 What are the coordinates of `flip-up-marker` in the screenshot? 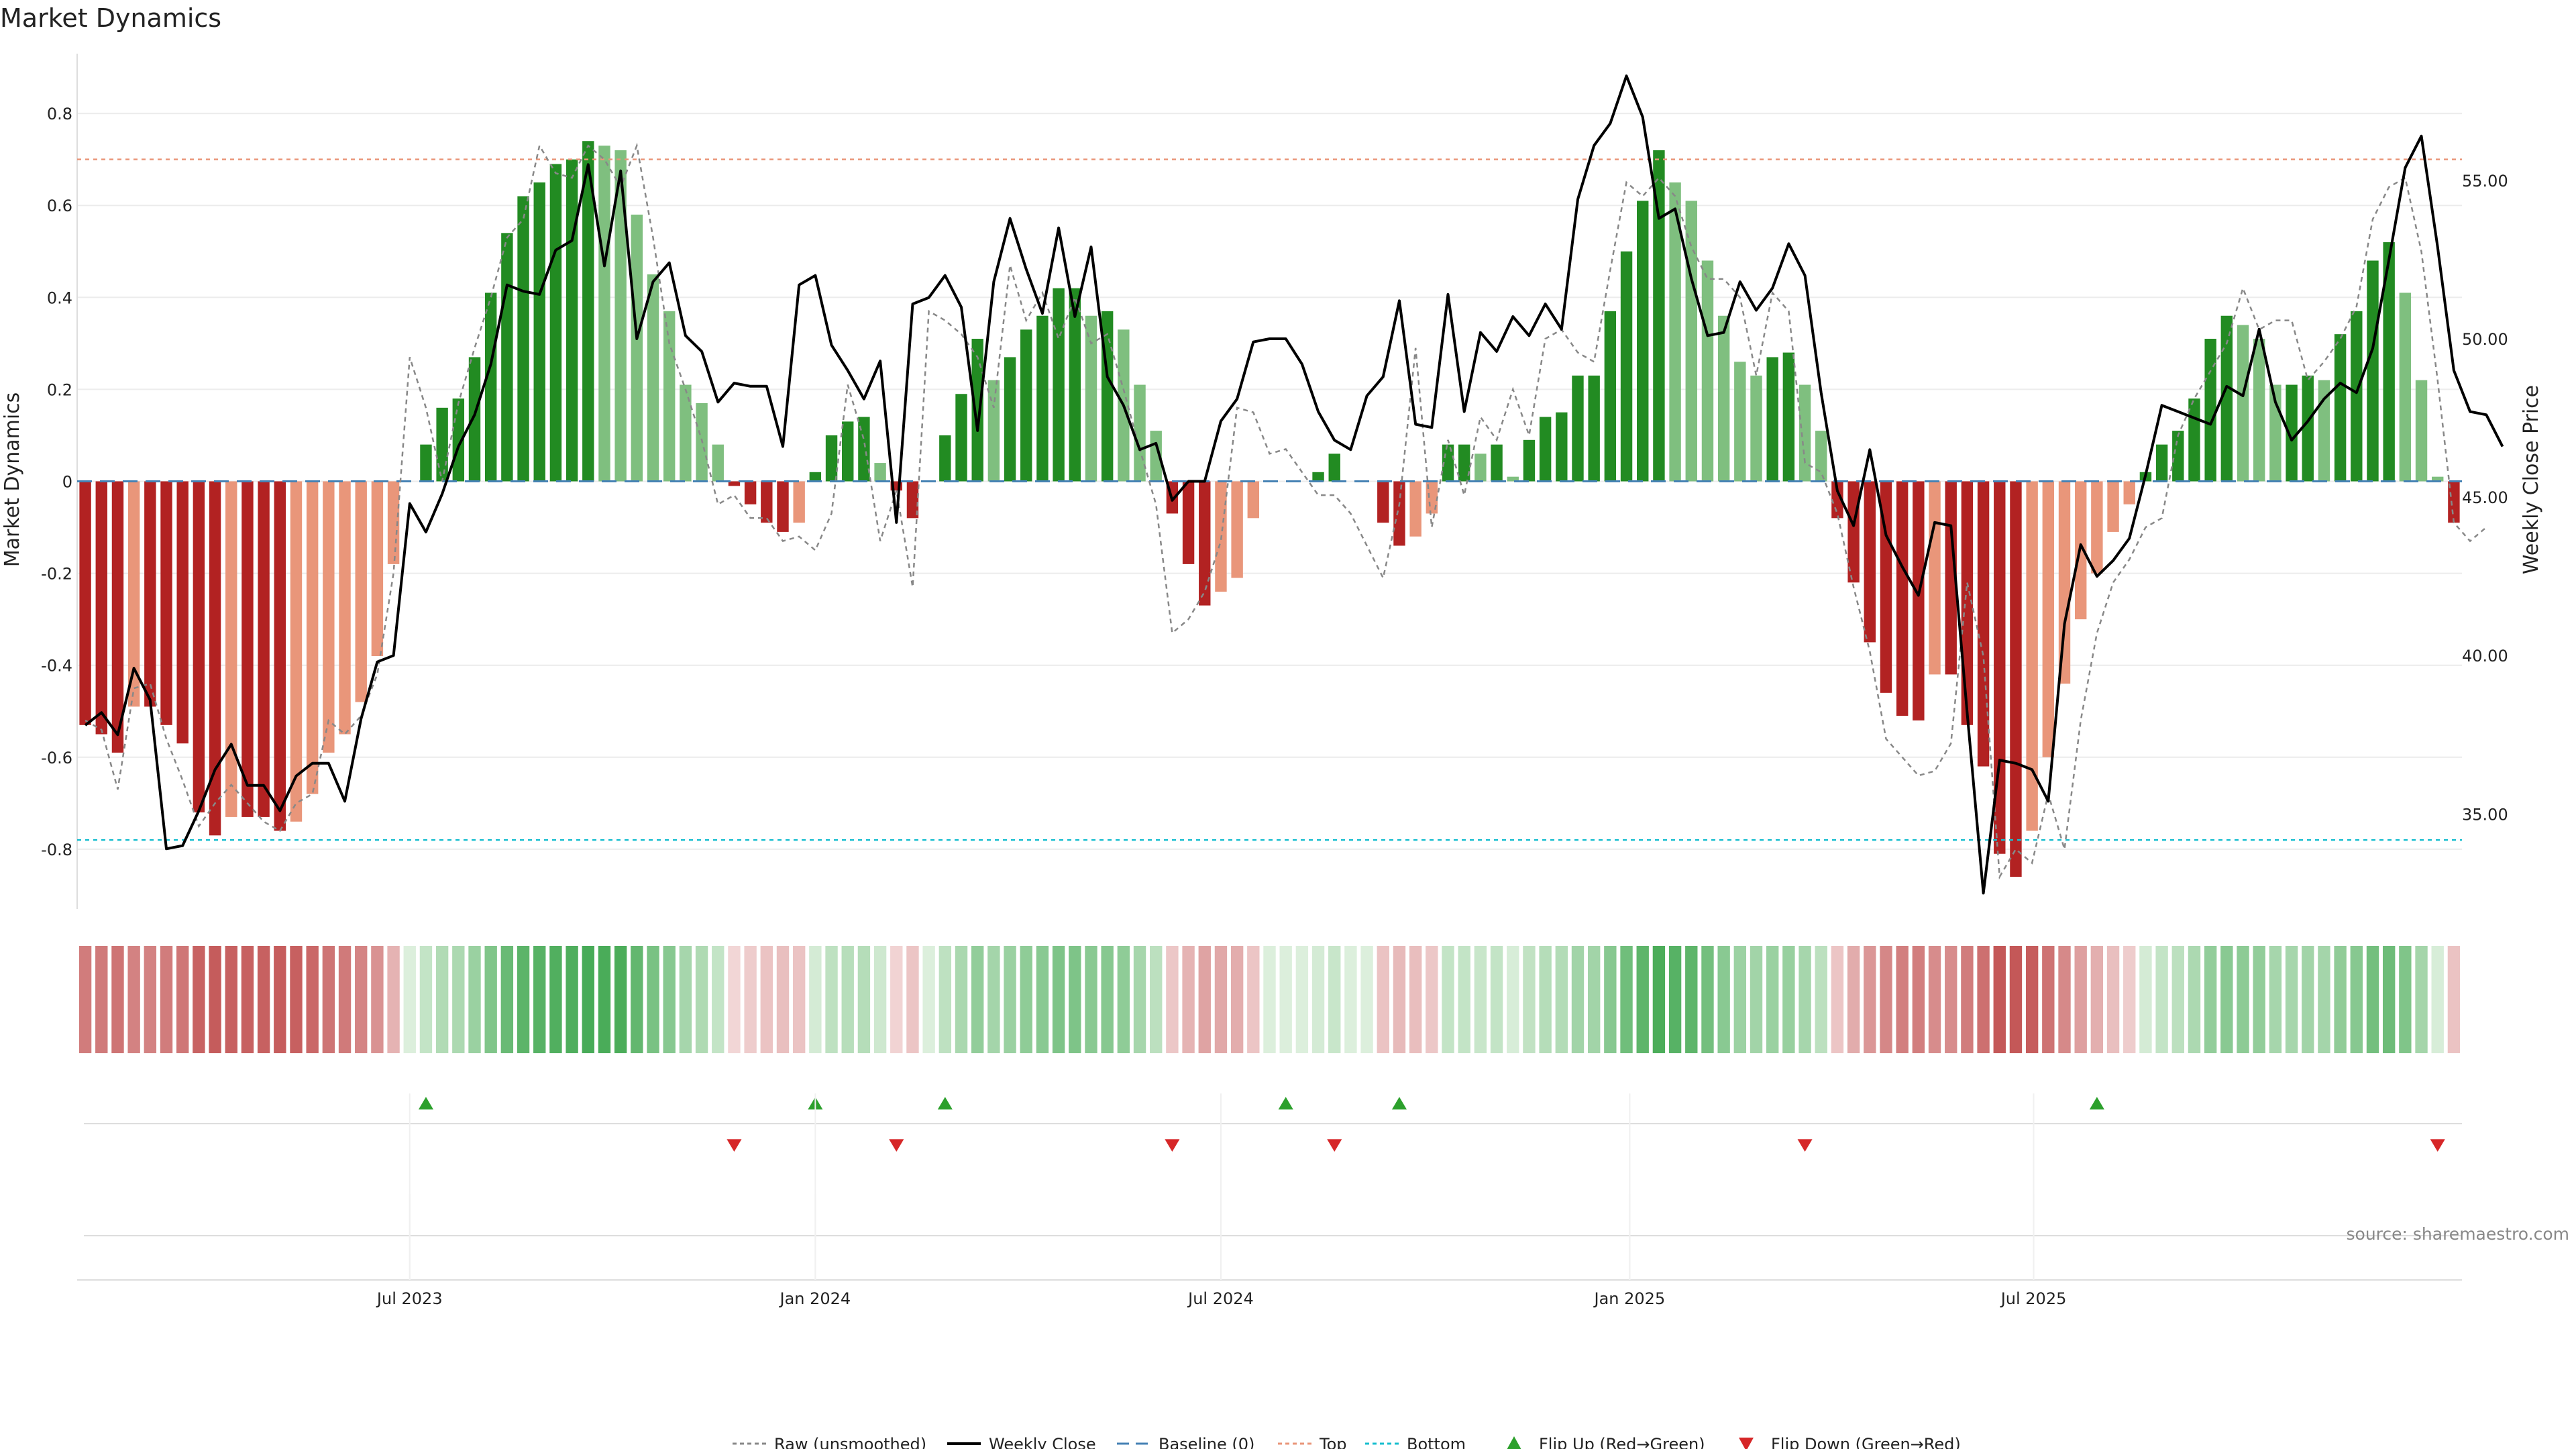 It's located at (425, 1103).